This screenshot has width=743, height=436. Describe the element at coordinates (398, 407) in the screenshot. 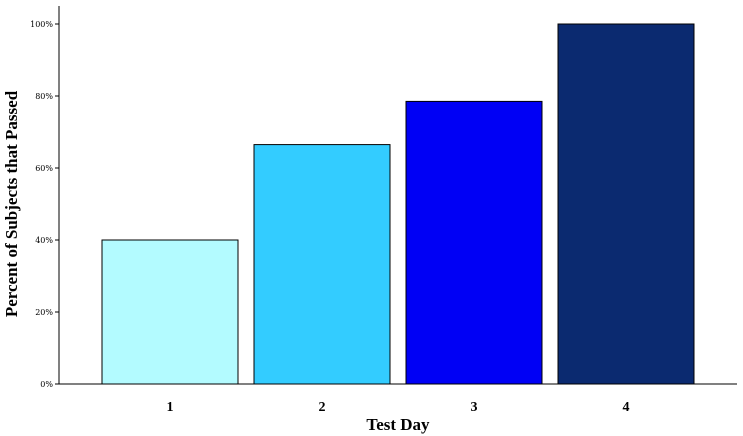

I see `x-axis-tick-labels: 1 2 3 4` at that location.